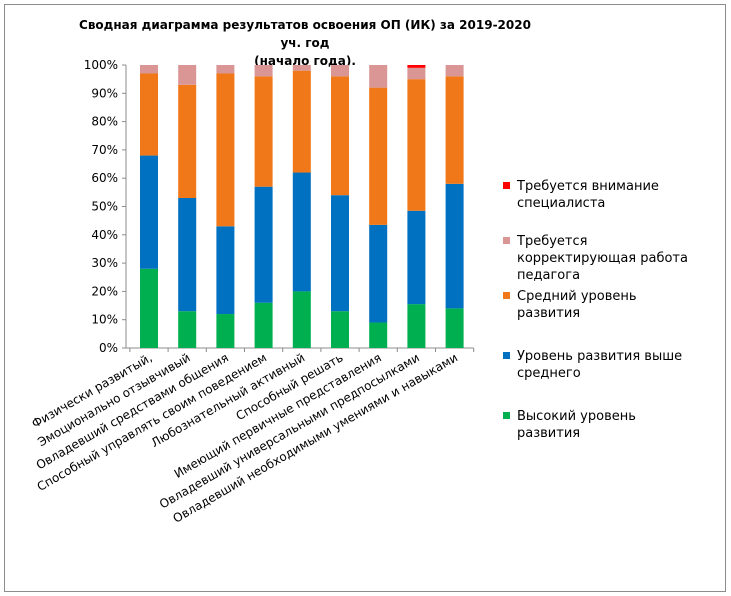  Describe the element at coordinates (108, 348) in the screenshot. I see `y-tick-label: 0%` at that location.